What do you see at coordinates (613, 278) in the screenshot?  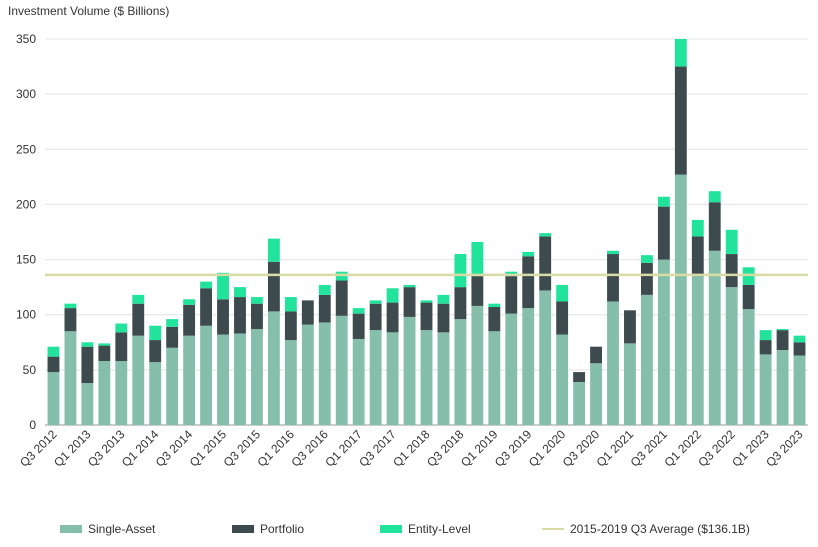 I see `bar-portfolio-q4-2020` at bounding box center [613, 278].